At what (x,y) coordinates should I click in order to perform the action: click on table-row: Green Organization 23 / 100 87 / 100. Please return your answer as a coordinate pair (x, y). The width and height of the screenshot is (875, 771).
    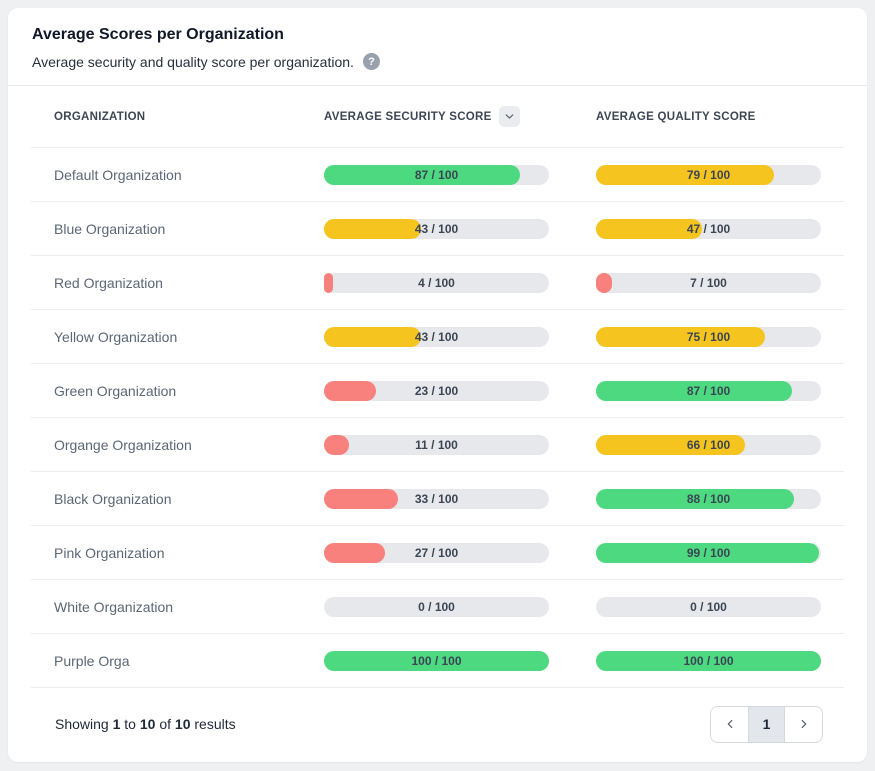
    Looking at the image, I should click on (437, 391).